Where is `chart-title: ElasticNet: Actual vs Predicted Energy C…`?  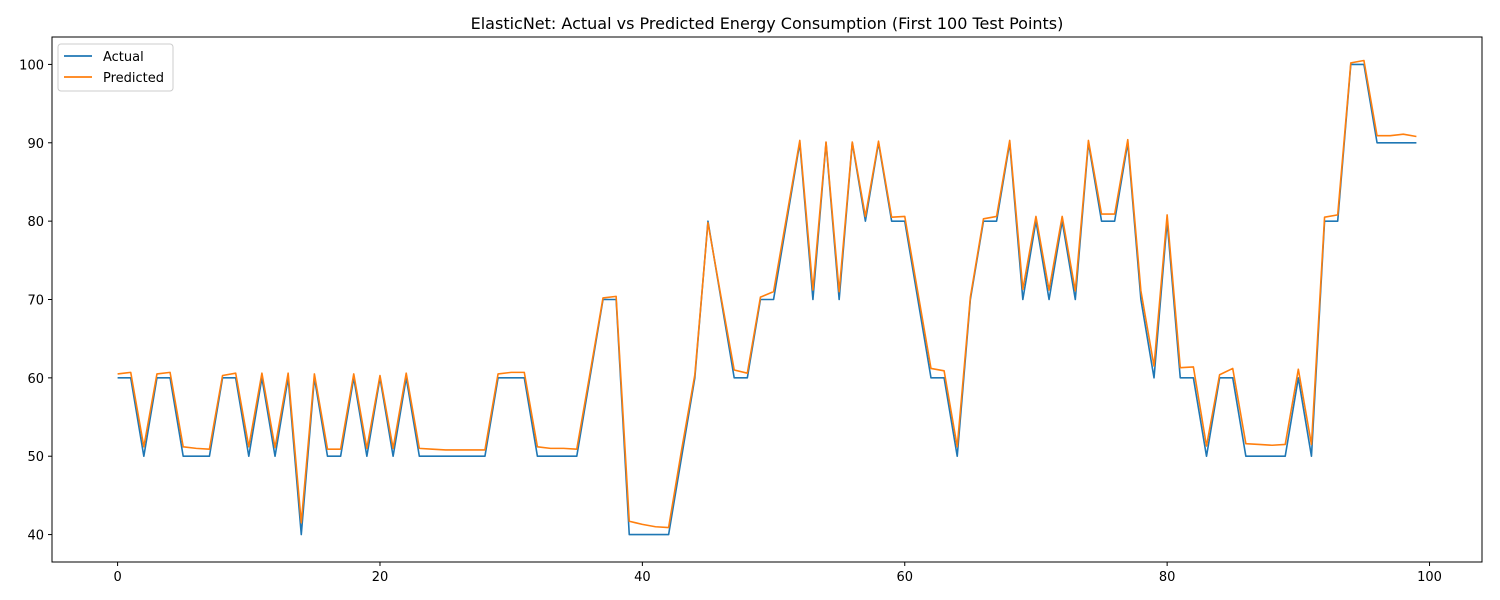
chart-title: ElasticNet: Actual vs Predicted Energy C… is located at coordinates (767, 23).